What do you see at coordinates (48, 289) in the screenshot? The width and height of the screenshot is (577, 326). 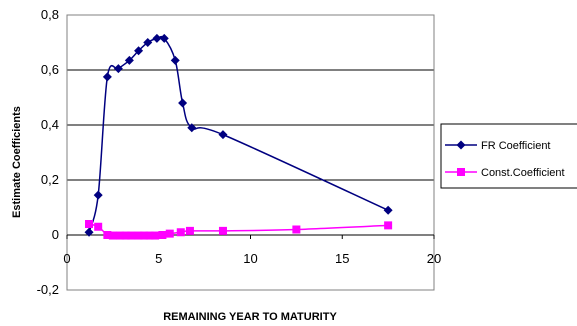 I see `y-tick-label: -0,2` at bounding box center [48, 289].